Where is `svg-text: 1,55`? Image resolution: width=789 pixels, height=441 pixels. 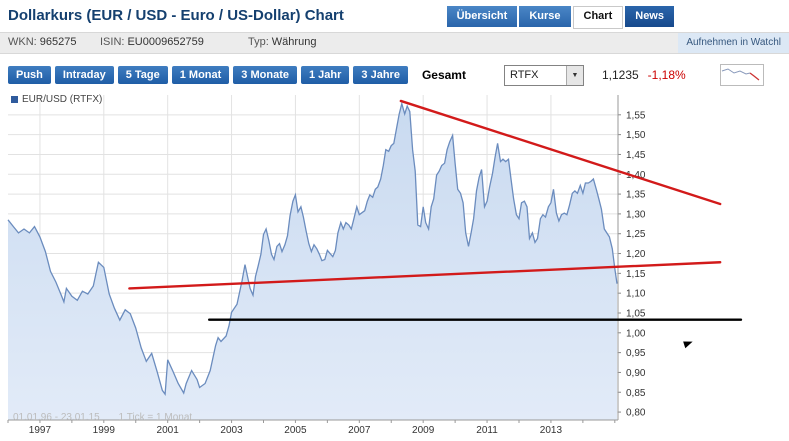
svg-text: 1,55 is located at coordinates (636, 115).